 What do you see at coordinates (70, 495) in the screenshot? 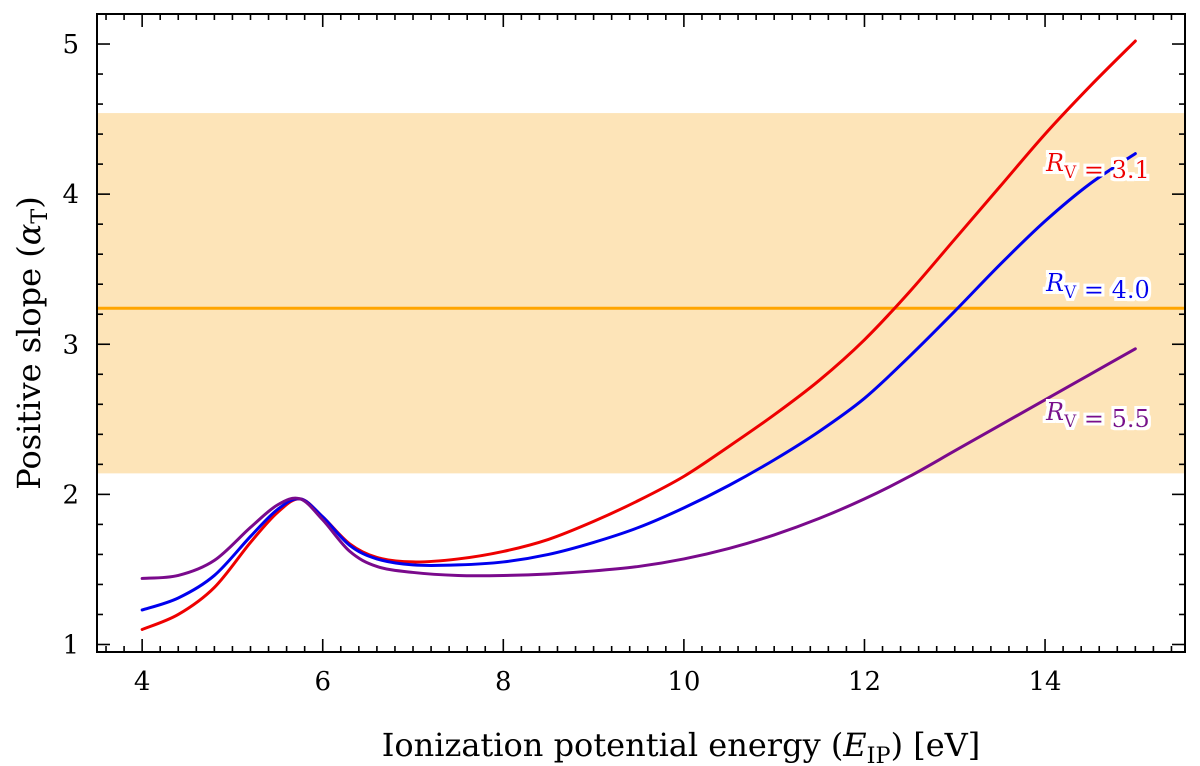
I see `y-tick-label: 2` at bounding box center [70, 495].